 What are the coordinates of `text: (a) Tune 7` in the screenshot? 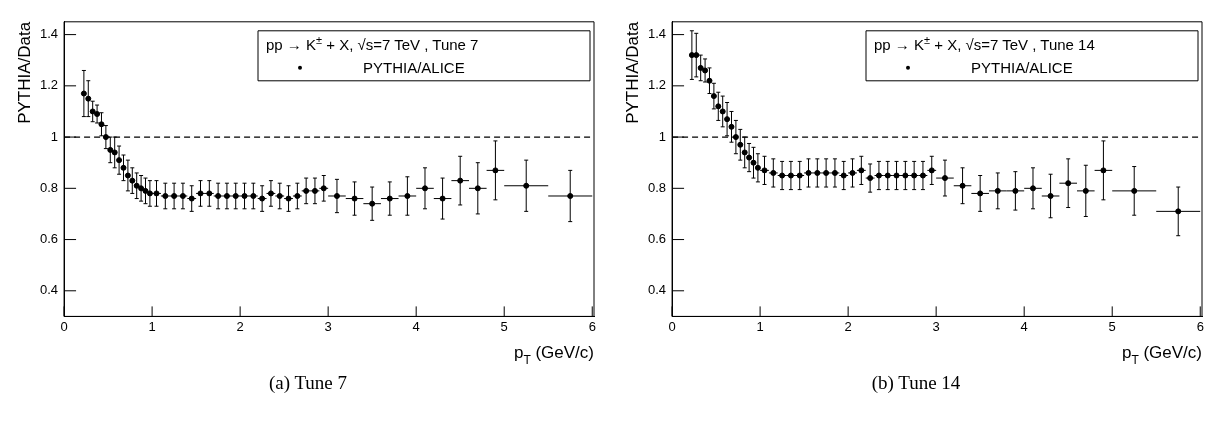 It's located at (308, 383).